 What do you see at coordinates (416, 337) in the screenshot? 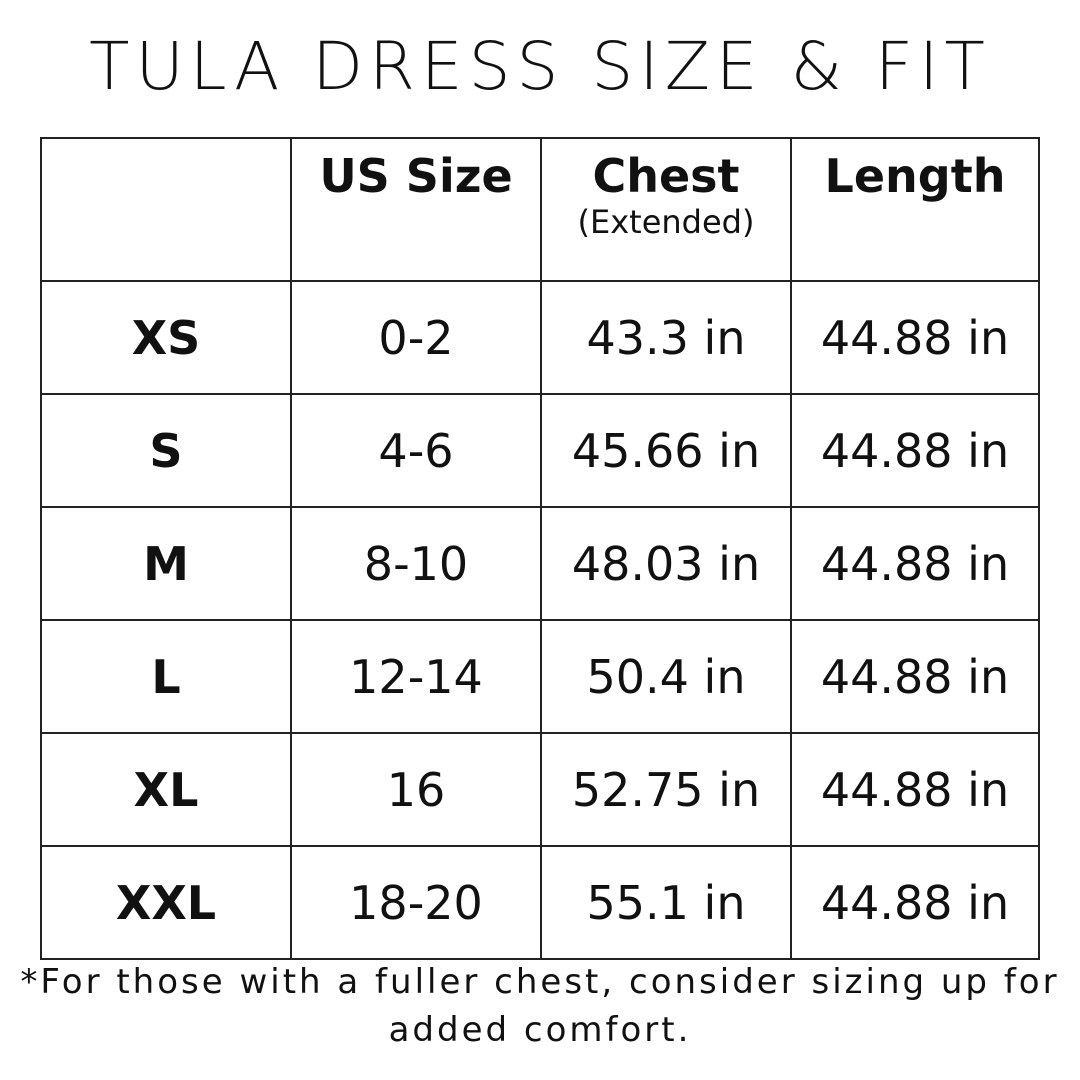
I see `cell-us: 0-2` at bounding box center [416, 337].